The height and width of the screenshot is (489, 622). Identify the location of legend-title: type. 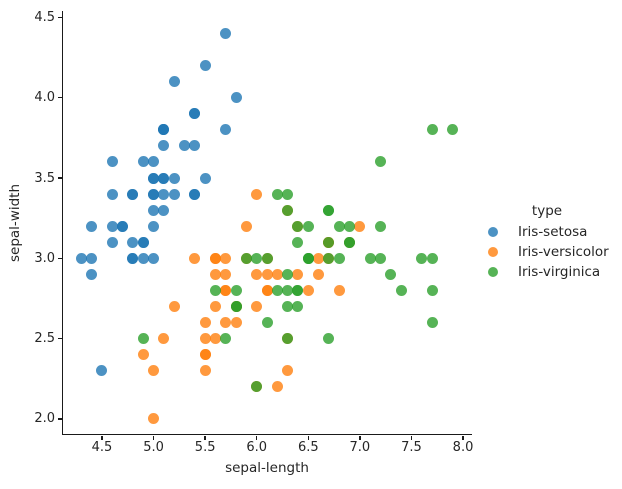
(547, 211).